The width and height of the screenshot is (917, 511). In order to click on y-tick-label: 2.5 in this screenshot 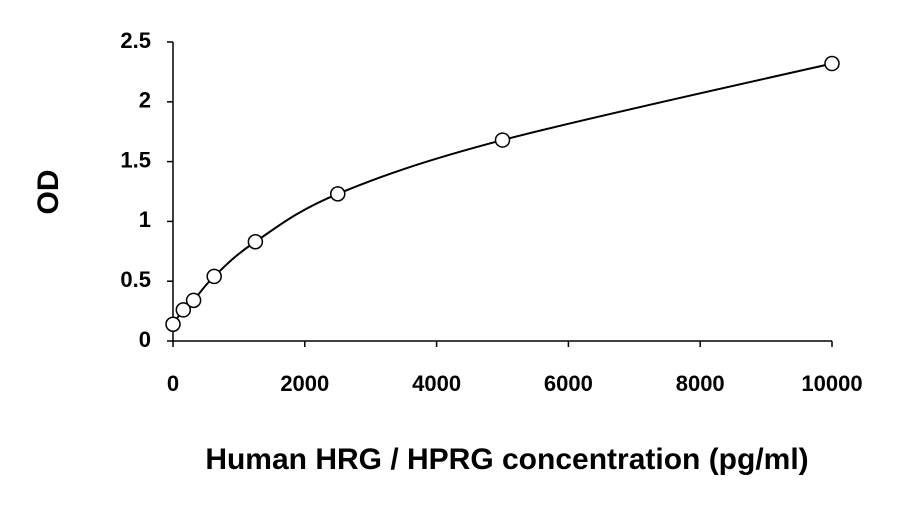, I will do `click(135, 40)`.